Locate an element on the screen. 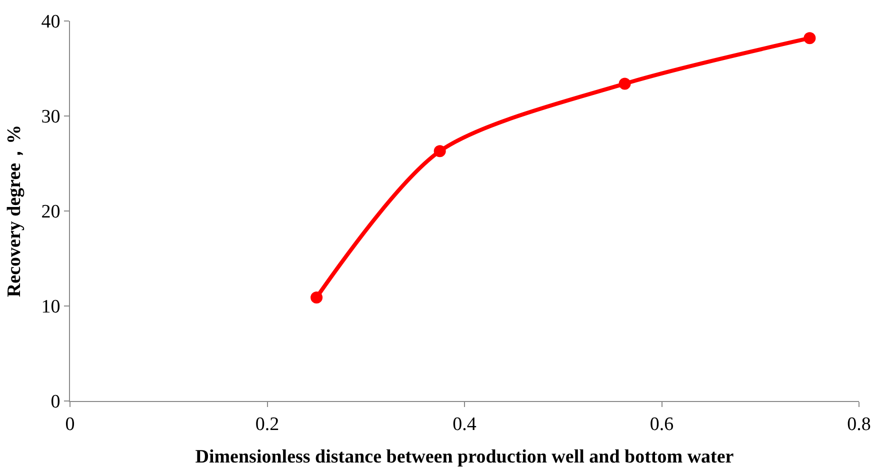  y-tick-label: 10 is located at coordinates (50, 307).